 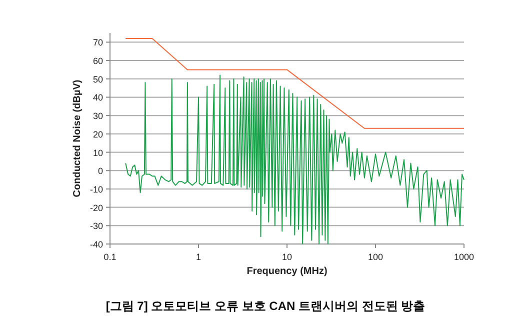 What do you see at coordinates (97, 153) in the screenshot?
I see `y-tick-label: 10` at bounding box center [97, 153].